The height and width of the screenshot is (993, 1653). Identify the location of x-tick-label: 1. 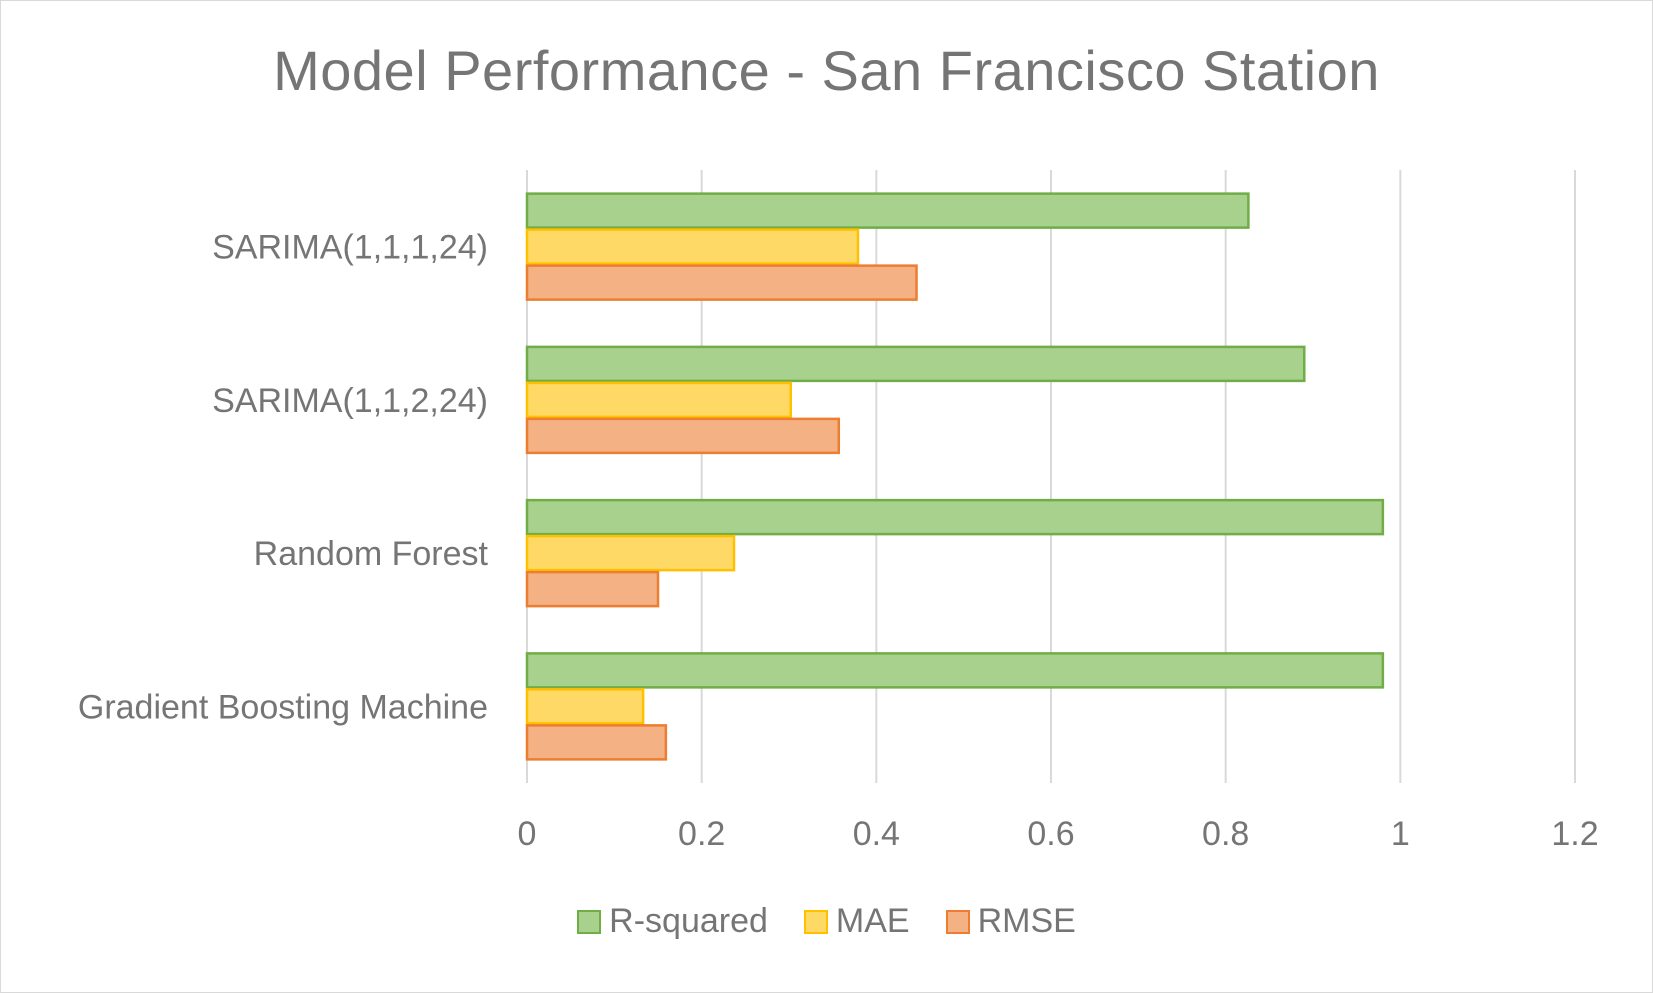
(1400, 834).